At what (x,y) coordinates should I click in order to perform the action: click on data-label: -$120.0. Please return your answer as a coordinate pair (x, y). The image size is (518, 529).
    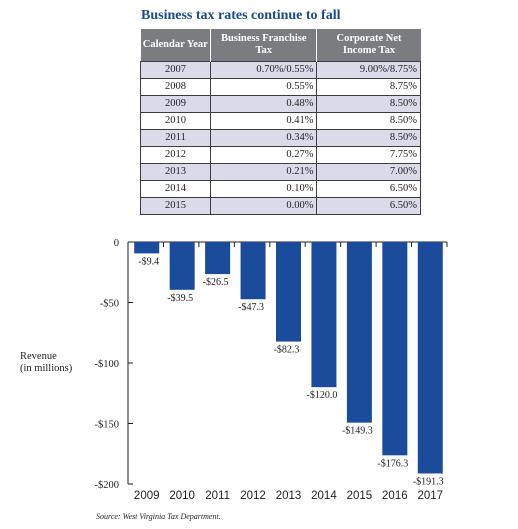
    Looking at the image, I should click on (322, 395).